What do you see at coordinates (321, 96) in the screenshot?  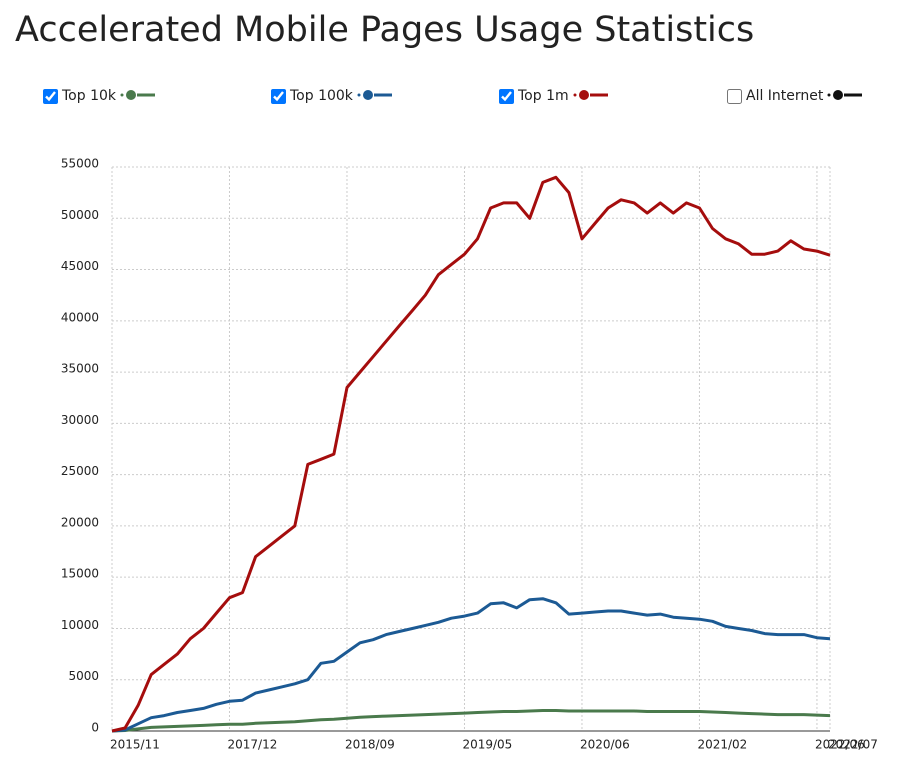 I see `legend-label: Top 100k` at bounding box center [321, 96].